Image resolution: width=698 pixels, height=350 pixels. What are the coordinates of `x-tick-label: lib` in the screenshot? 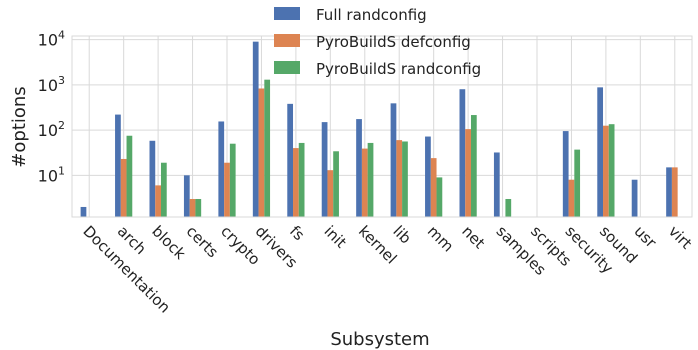 It's located at (401, 234).